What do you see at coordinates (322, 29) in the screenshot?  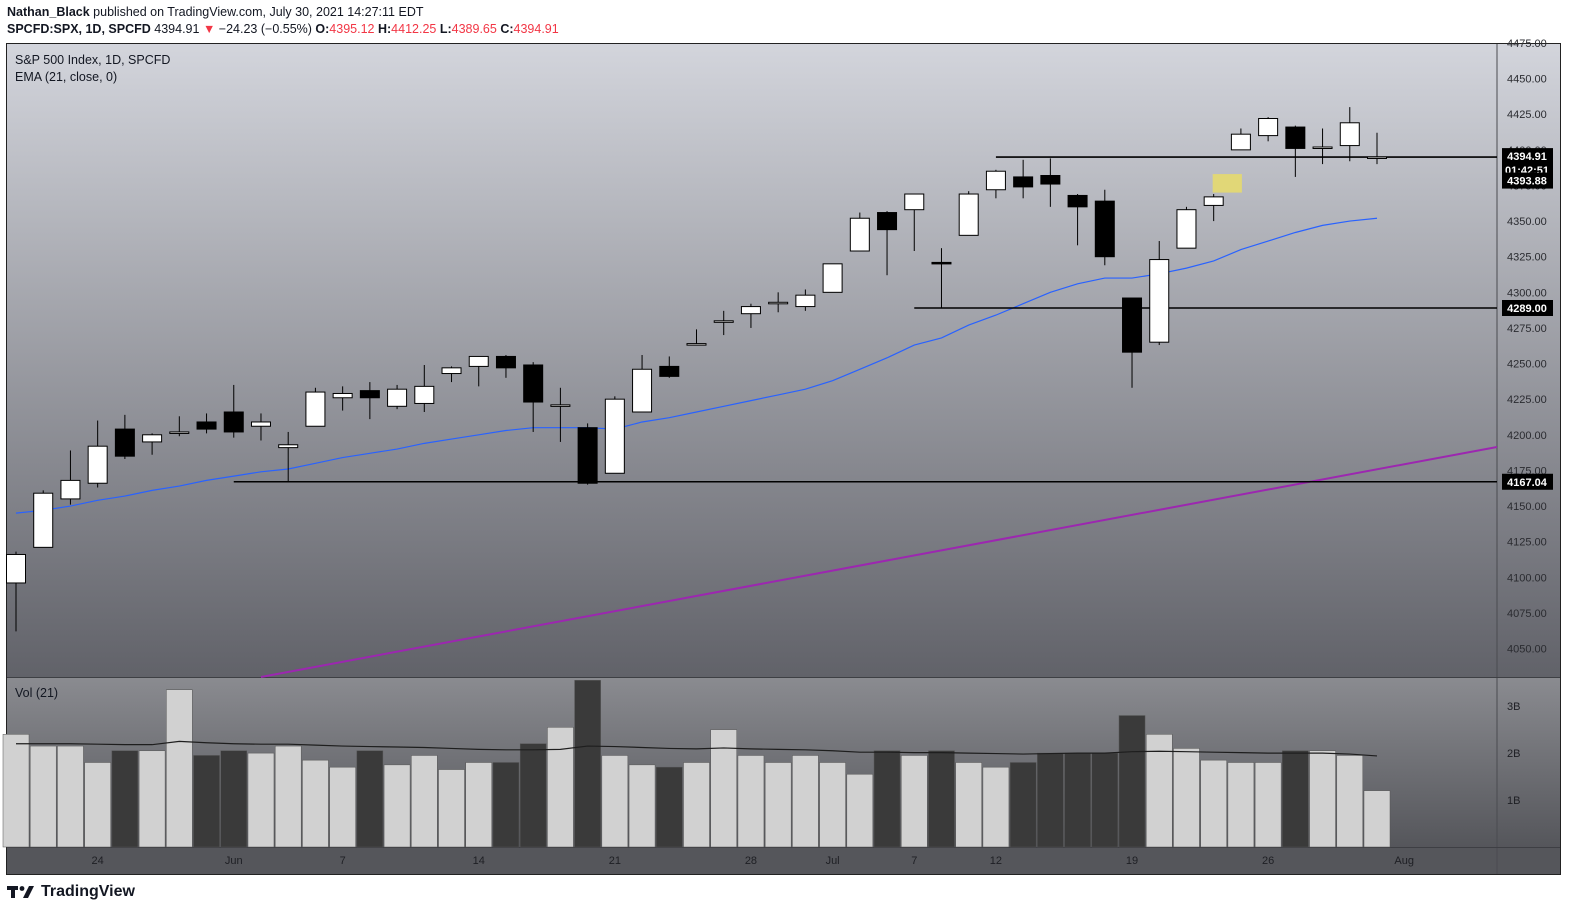 I see `open-label: O:` at bounding box center [322, 29].